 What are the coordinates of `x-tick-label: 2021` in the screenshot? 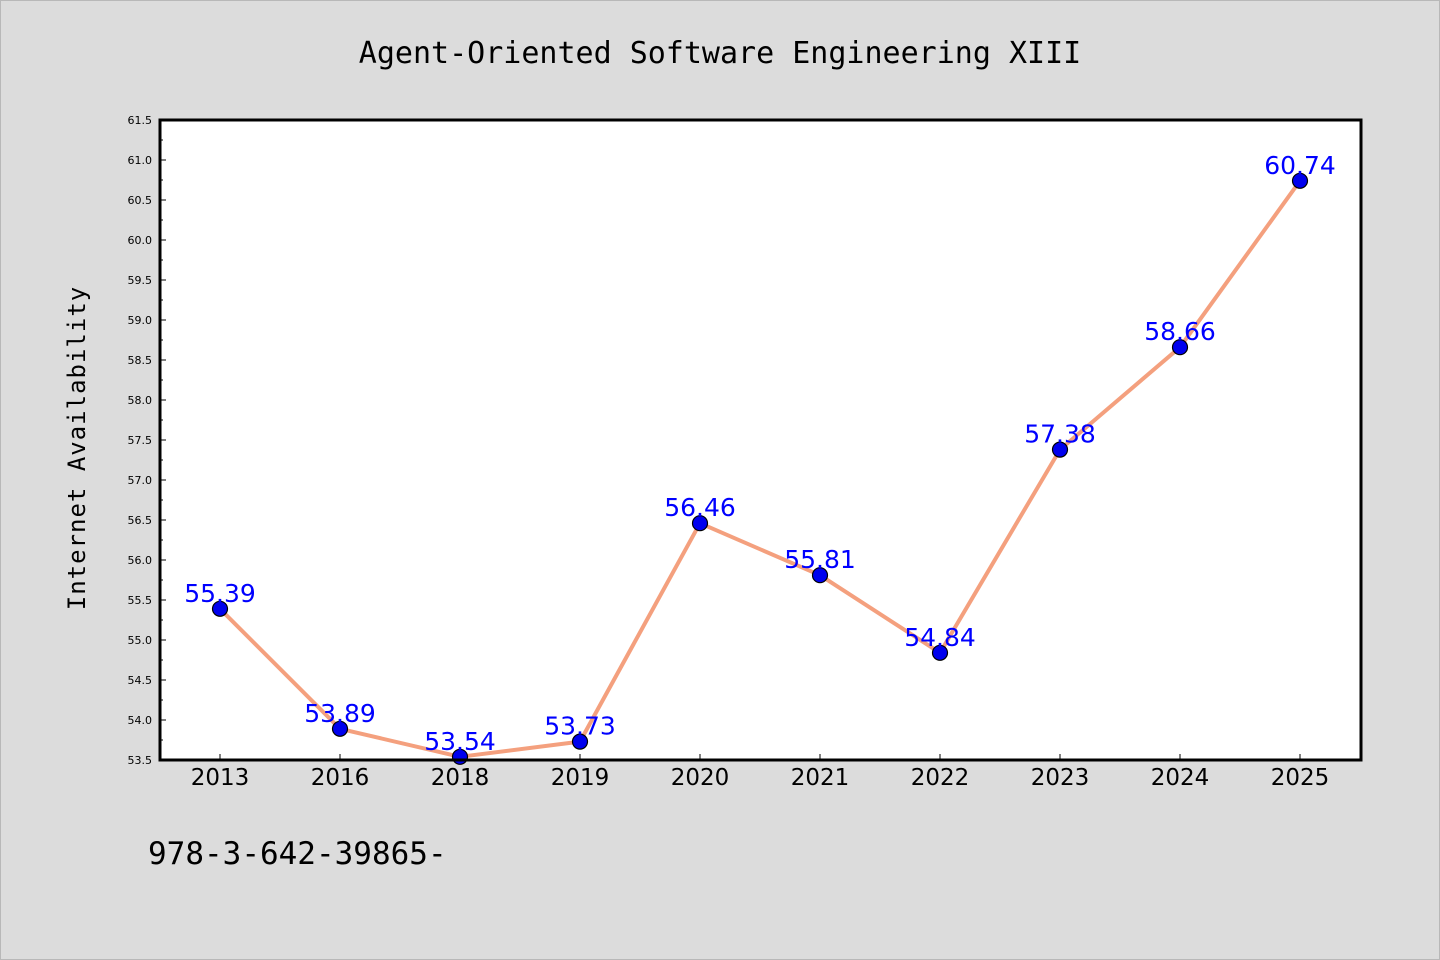 It's located at (820, 778).